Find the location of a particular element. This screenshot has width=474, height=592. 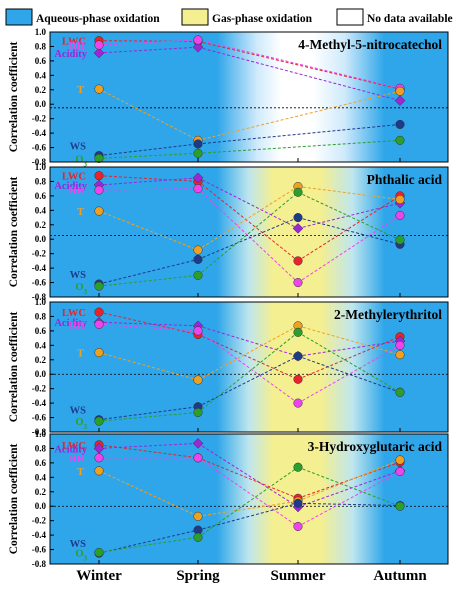

legend-swatch-gas is located at coordinates (195, 17).